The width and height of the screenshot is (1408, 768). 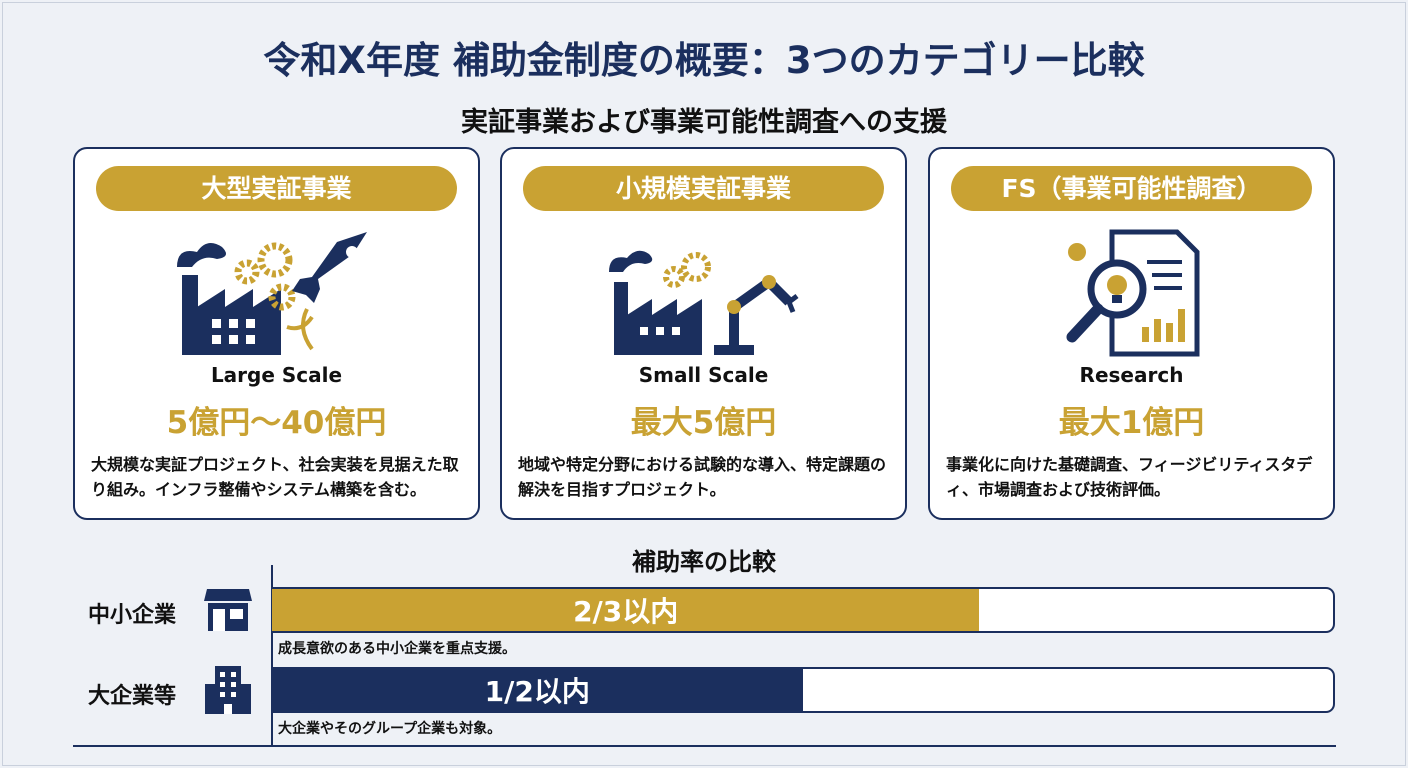 What do you see at coordinates (1131, 423) in the screenshot?
I see `card-amount: 最大1億円` at bounding box center [1131, 423].